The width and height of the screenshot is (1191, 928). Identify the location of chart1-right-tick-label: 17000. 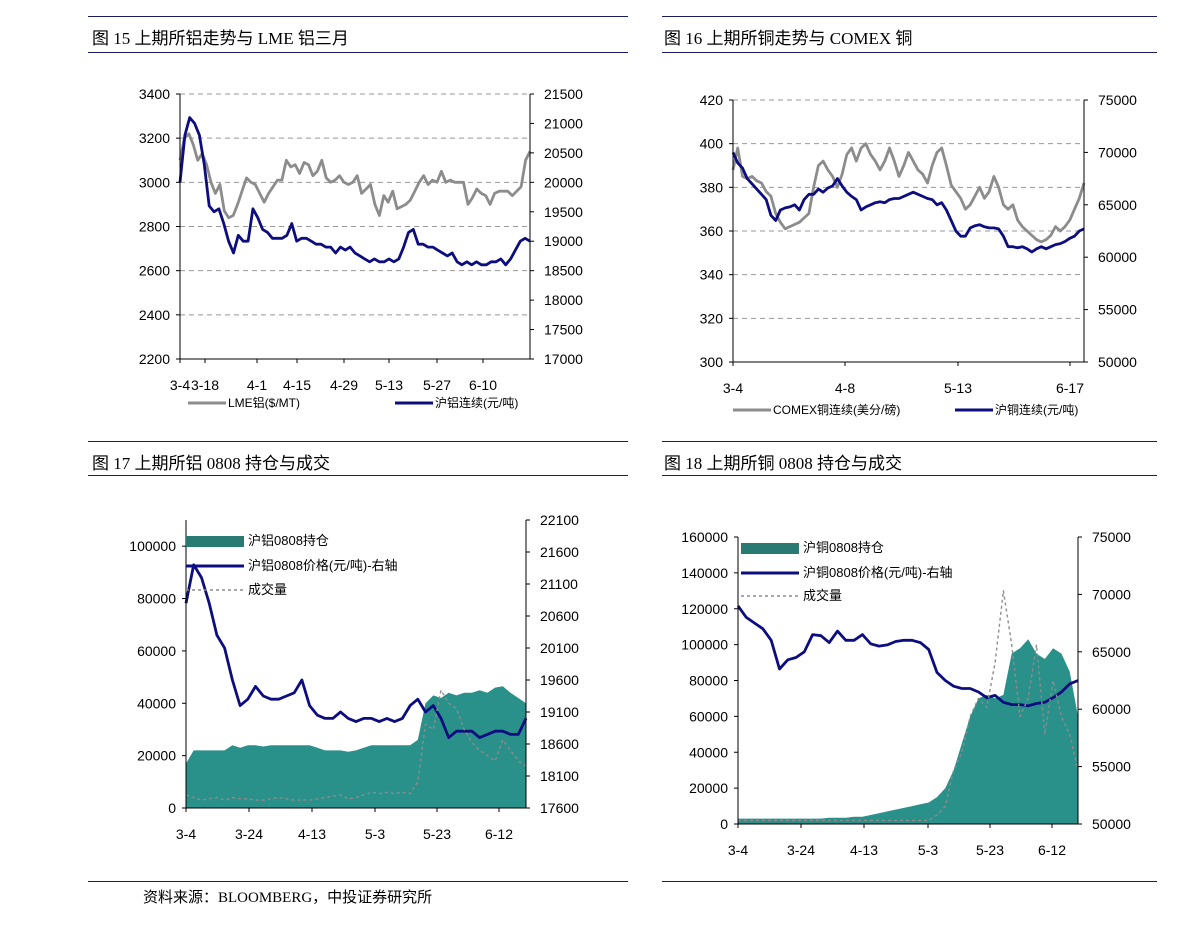
(563, 359).